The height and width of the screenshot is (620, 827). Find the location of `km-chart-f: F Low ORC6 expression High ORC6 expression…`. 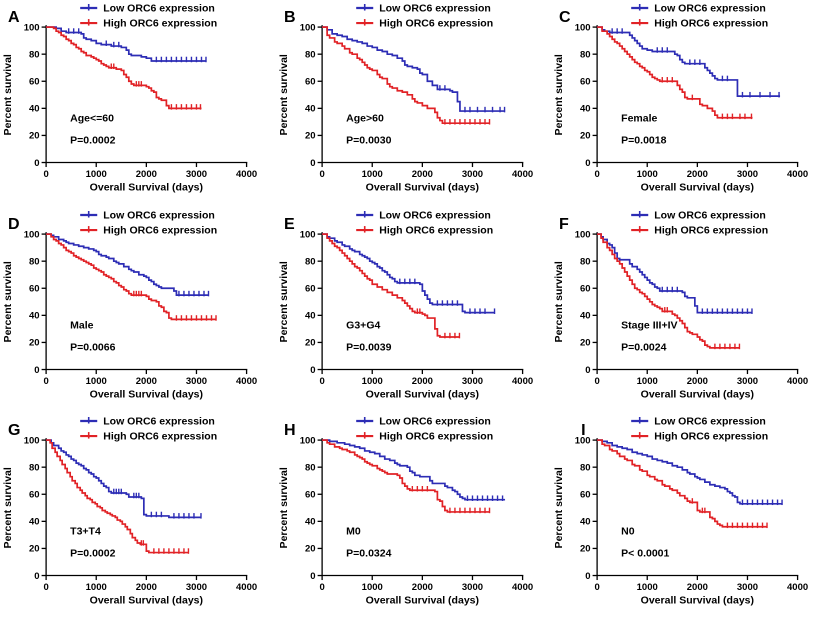

km-chart-f: F Low ORC6 expression High ORC6 expression… is located at coordinates (680, 304).